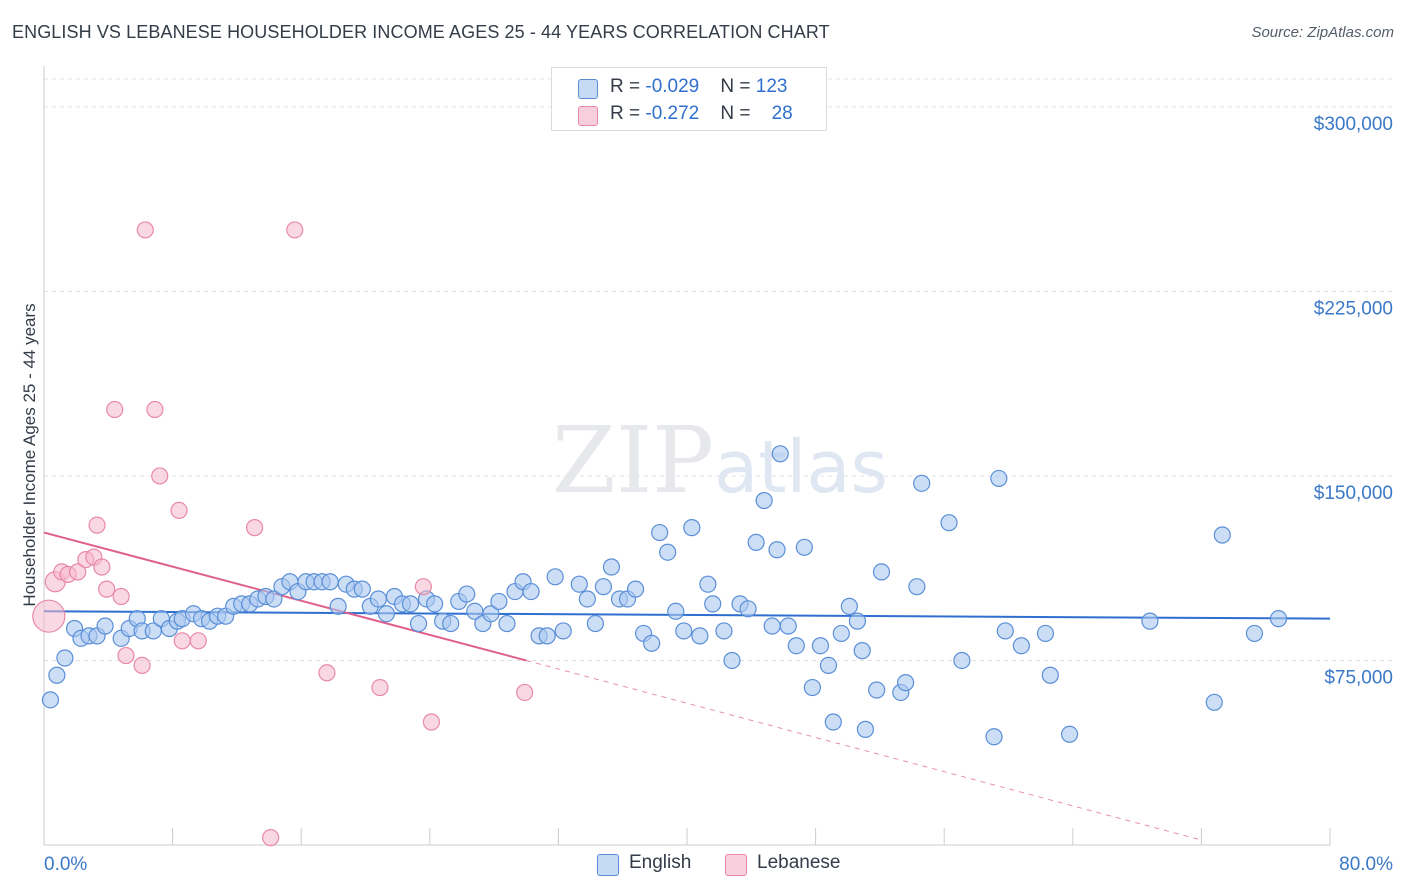  Describe the element at coordinates (864, 750) in the screenshot. I see `lebanese-trend-extension` at that location.